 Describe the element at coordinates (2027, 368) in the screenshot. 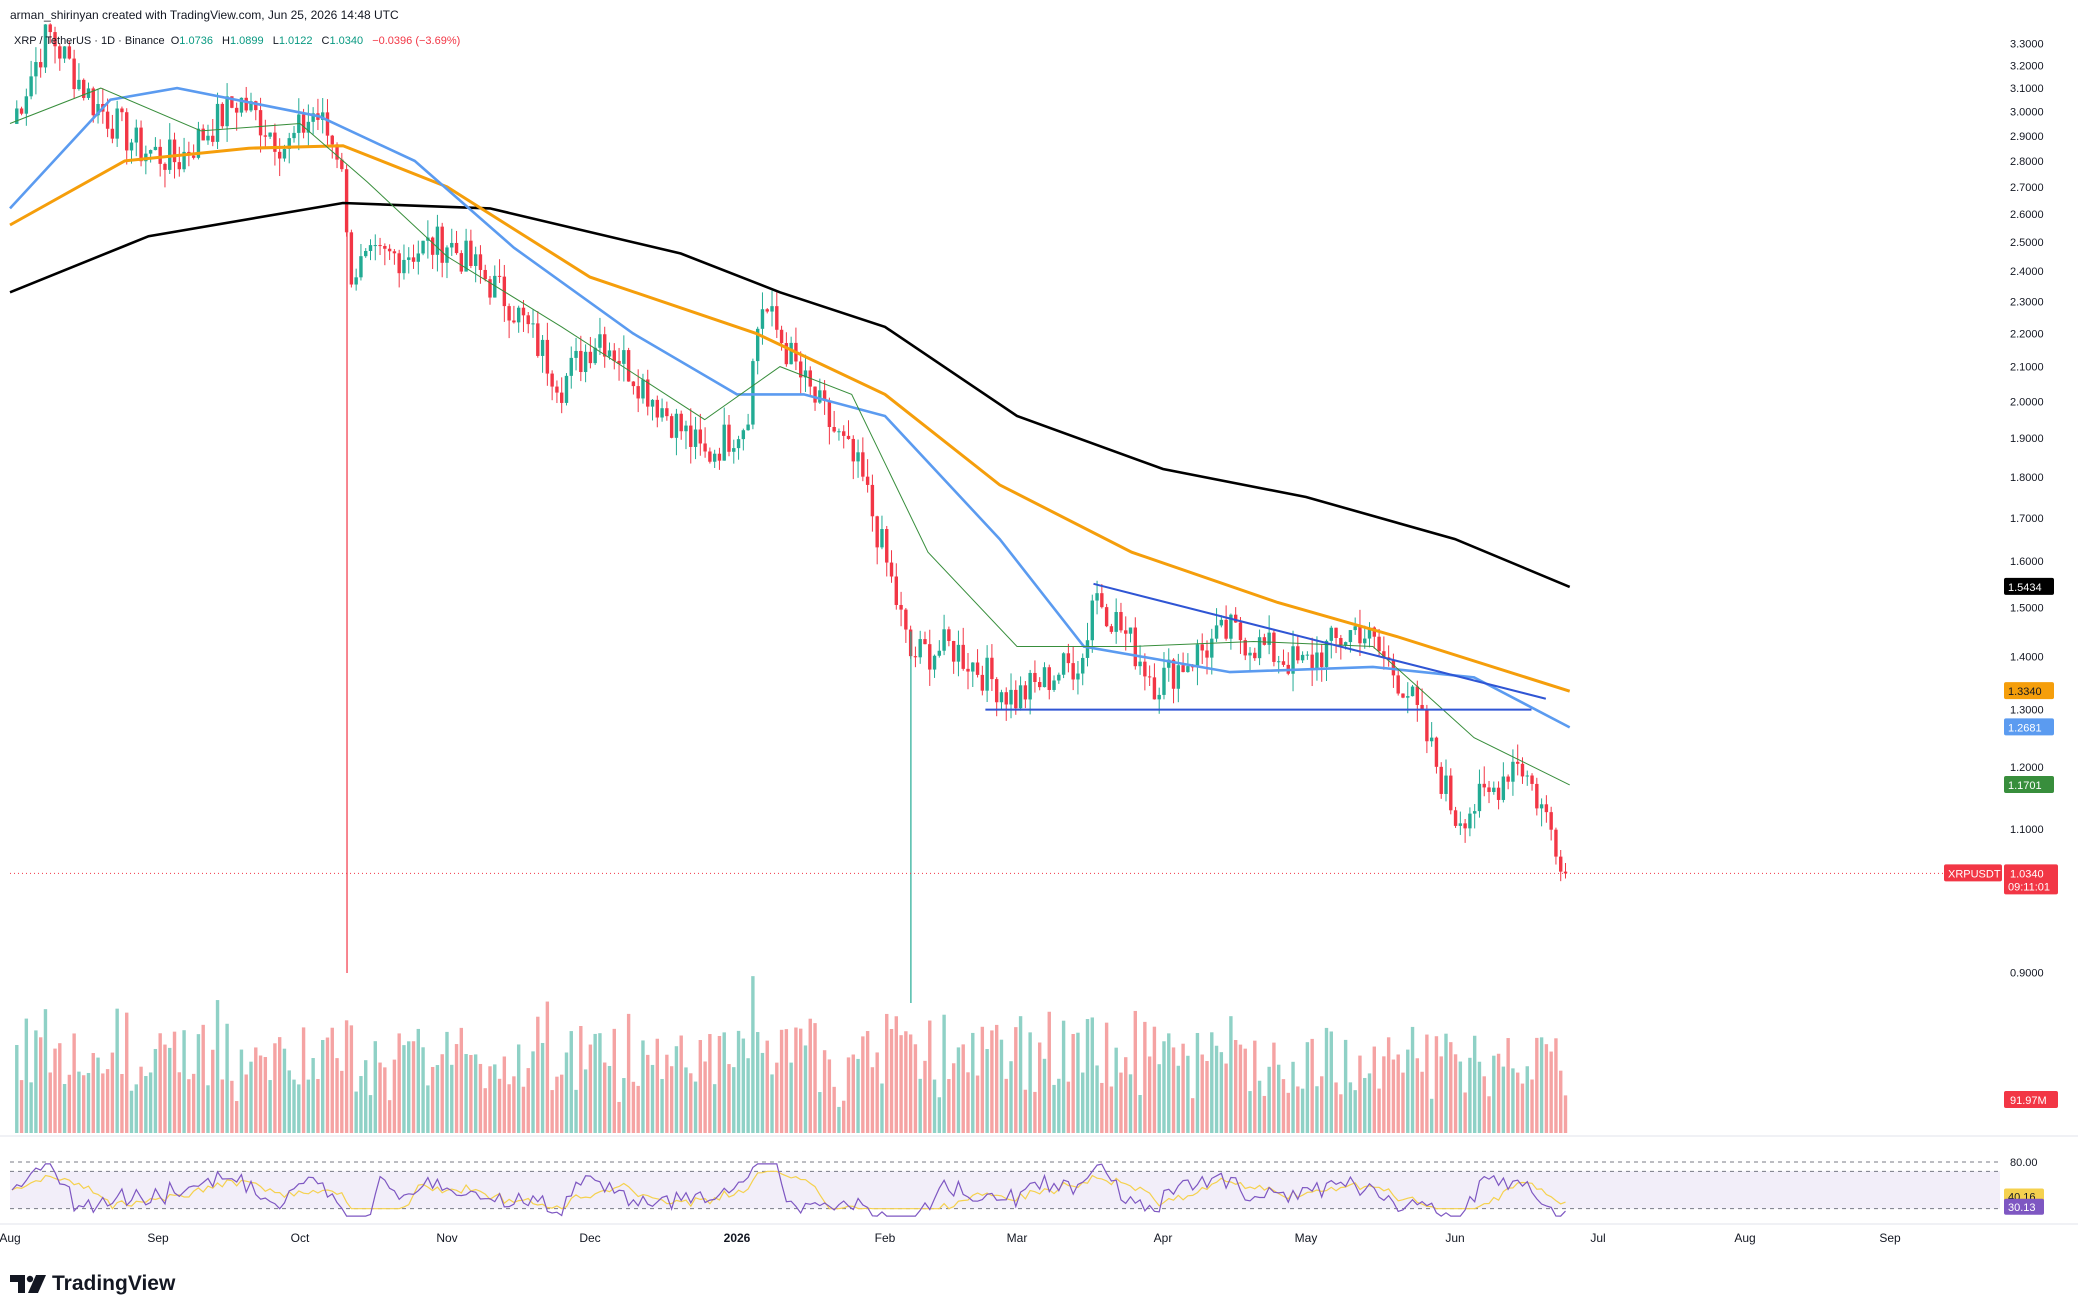

I see `price-tick-label: 2.1000` at that location.